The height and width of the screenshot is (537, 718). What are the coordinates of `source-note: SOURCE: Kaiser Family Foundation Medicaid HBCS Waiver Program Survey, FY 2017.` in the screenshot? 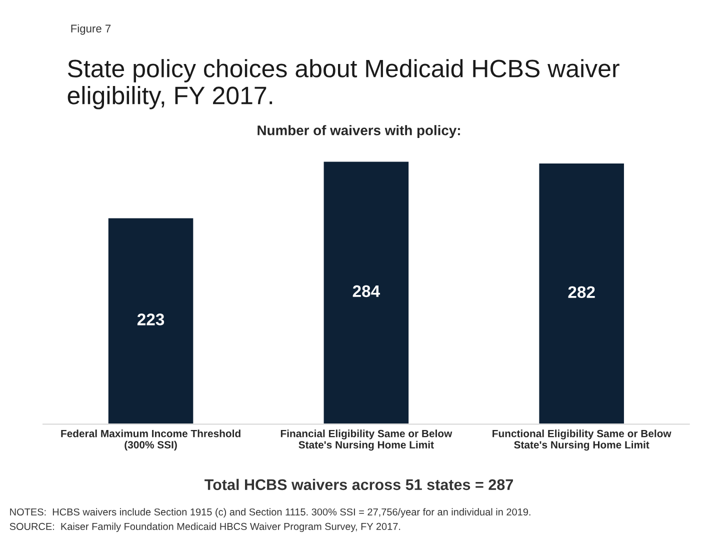 It's located at (205, 527).